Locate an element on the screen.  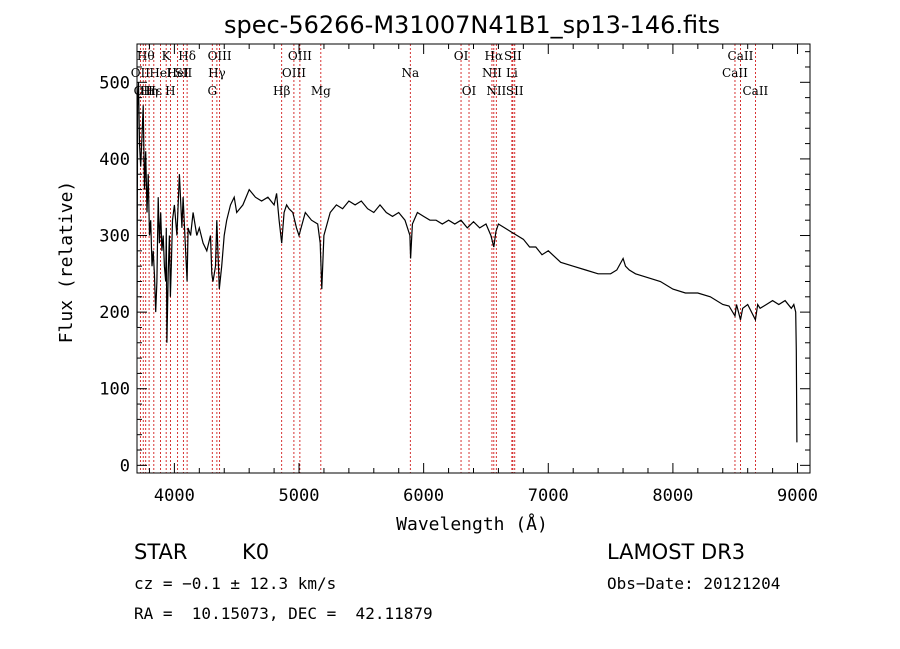
line-label: Mg is located at coordinates (321, 91).